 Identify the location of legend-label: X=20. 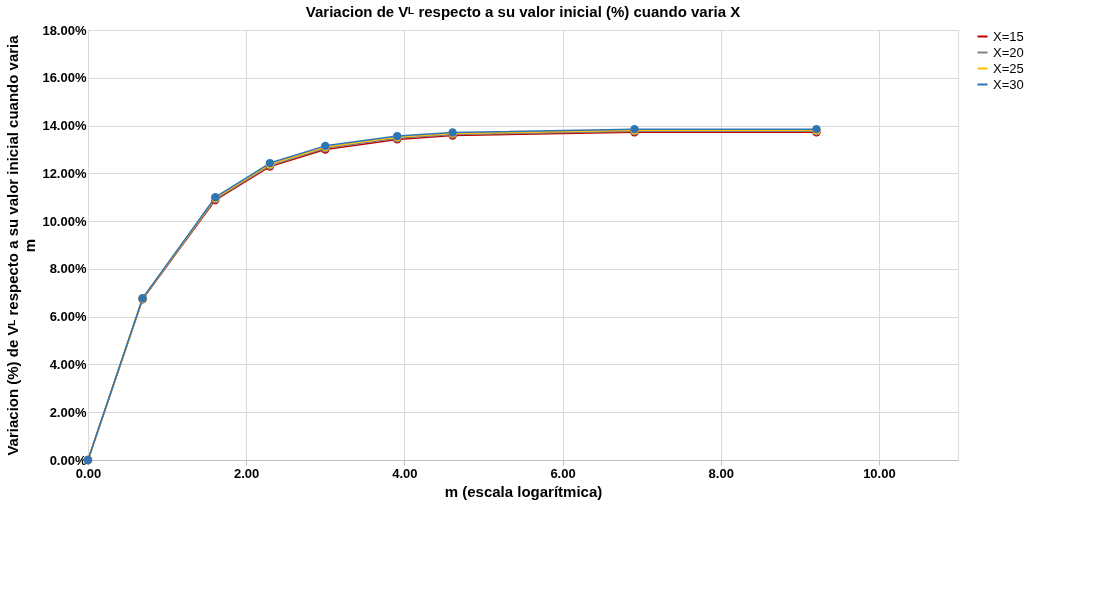
(1008, 52).